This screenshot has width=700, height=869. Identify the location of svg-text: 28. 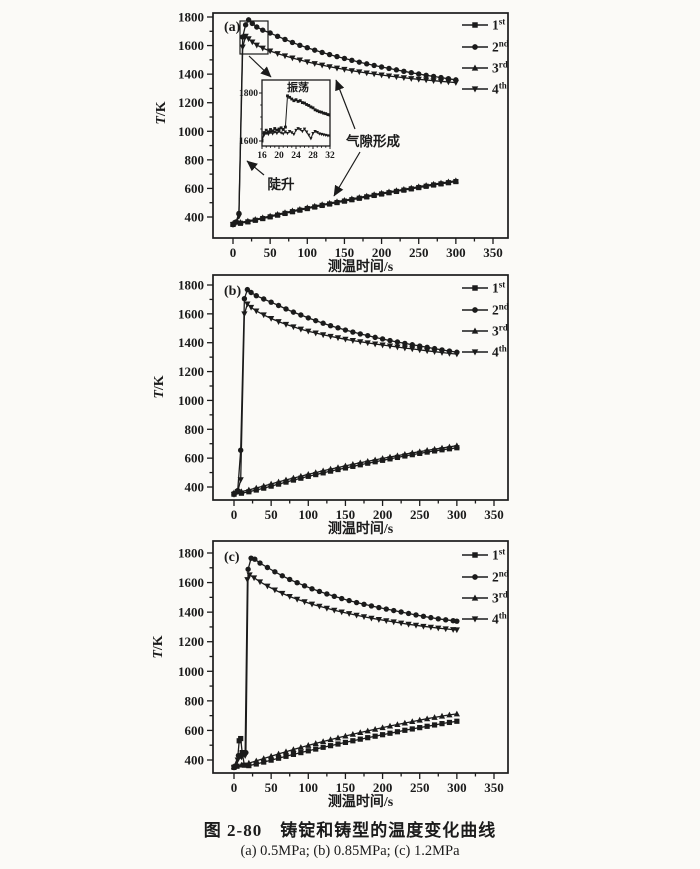
(313, 156).